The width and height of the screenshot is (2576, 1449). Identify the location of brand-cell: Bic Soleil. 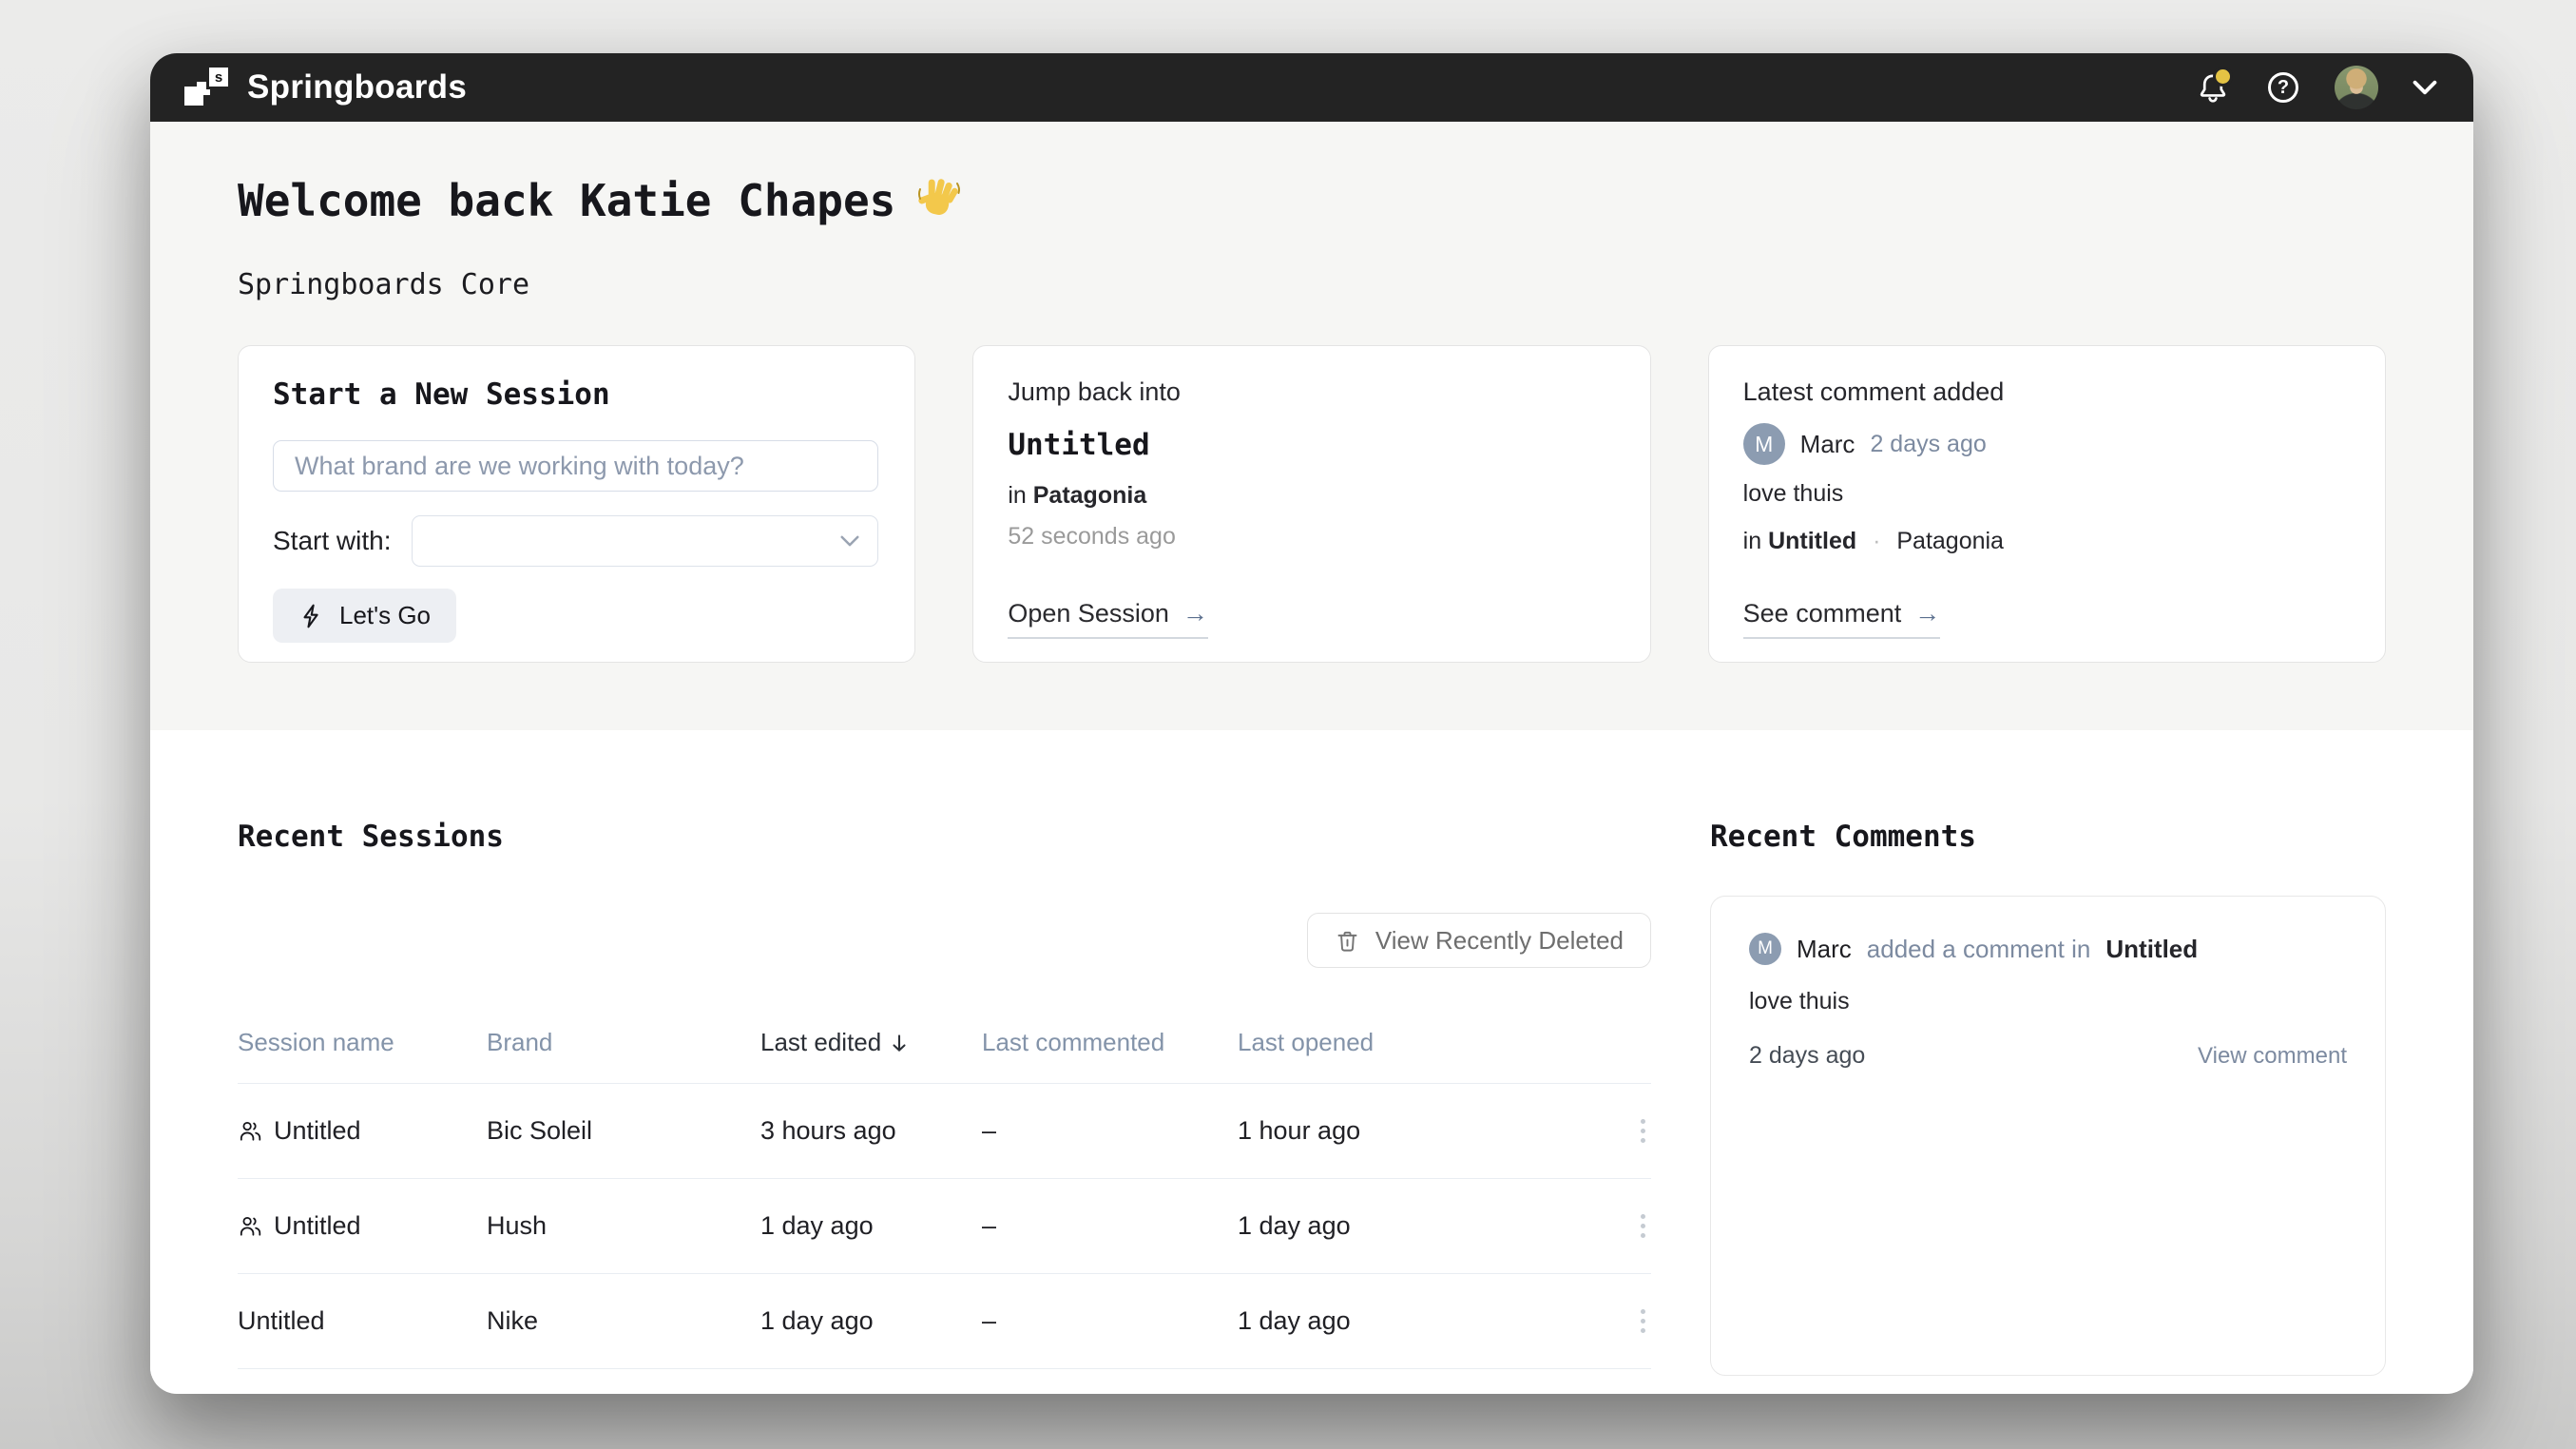
(540, 1130).